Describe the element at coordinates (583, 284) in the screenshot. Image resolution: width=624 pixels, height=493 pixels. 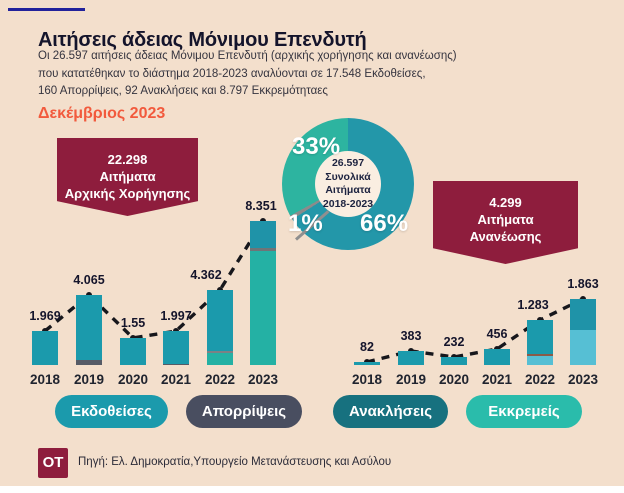
I see `bar-value-label: 1.863` at that location.